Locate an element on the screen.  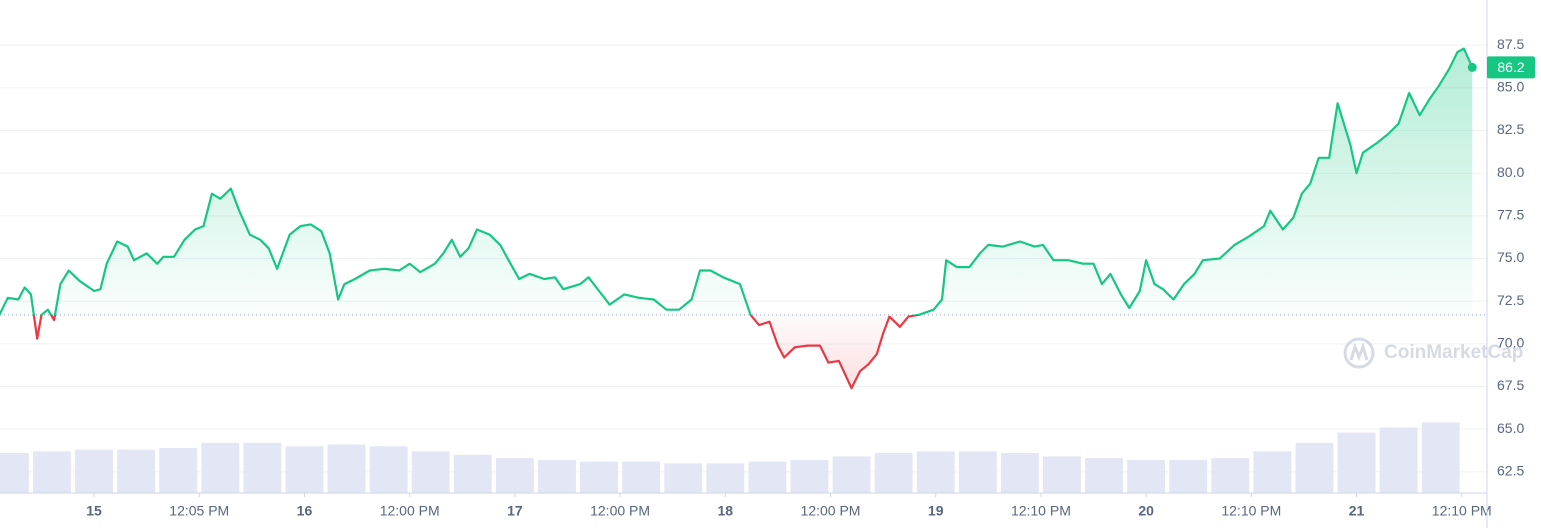
price-tag-label: 86.2 is located at coordinates (1510, 67).